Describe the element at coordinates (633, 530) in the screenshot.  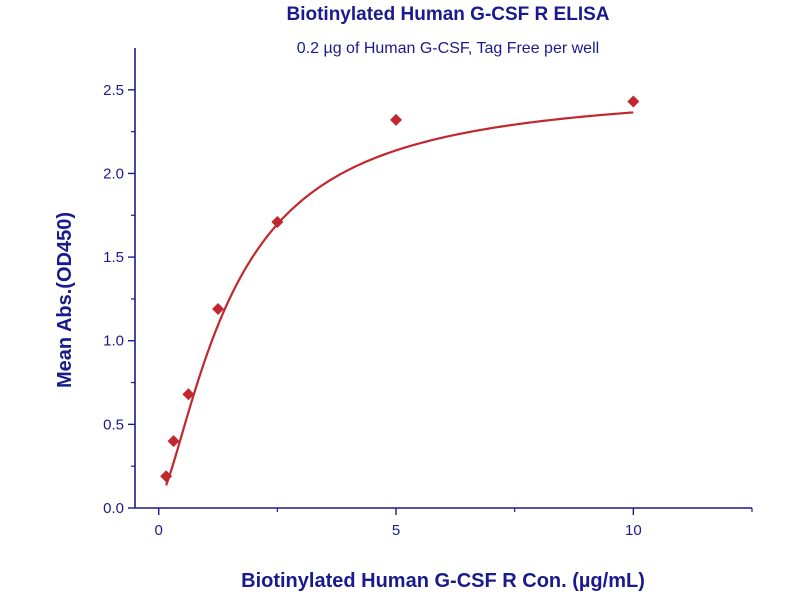
I see `x-tick-label: 10` at that location.